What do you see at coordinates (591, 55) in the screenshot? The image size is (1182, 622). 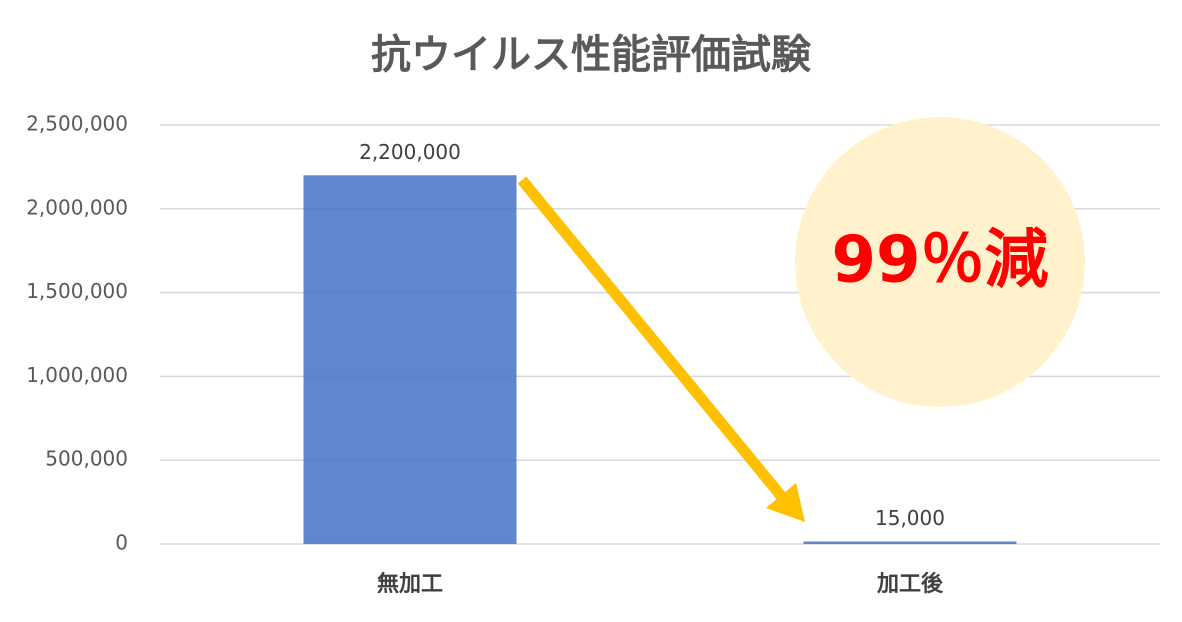 I see `chart-title: 抗ウイルス性能評価試験` at bounding box center [591, 55].